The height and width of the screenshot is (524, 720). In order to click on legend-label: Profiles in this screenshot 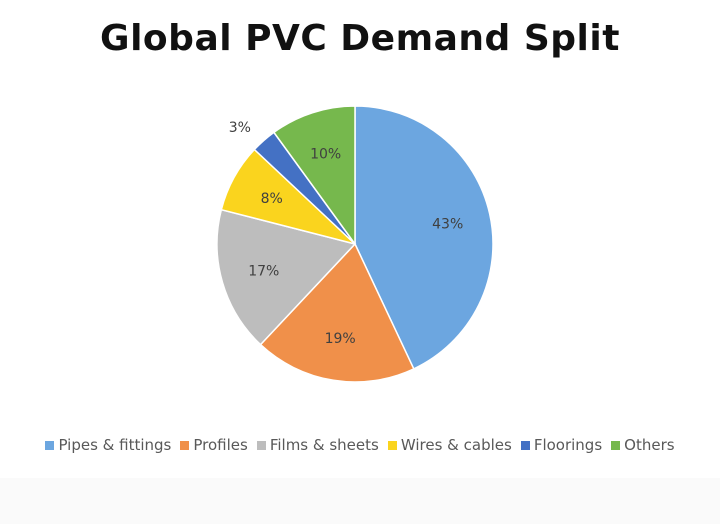, I will do `click(220, 445)`.